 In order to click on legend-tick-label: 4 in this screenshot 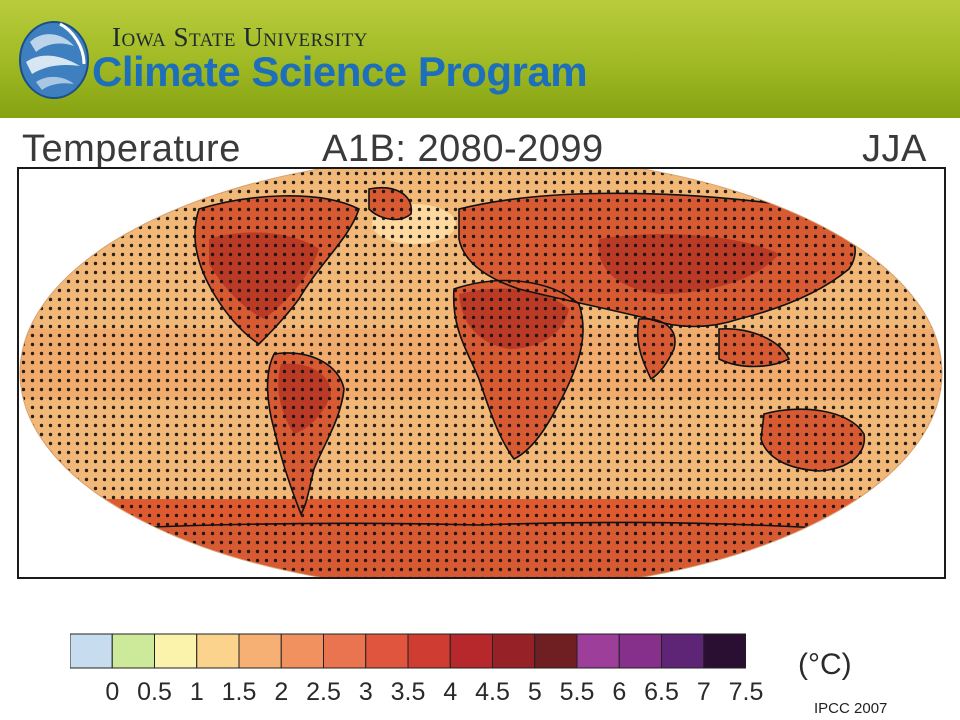, I will do `click(450, 692)`.